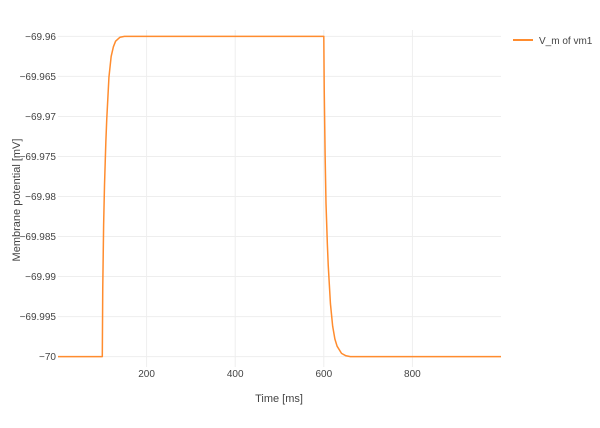 The image size is (600, 428). What do you see at coordinates (146, 374) in the screenshot?
I see `x-tick-label: 200` at bounding box center [146, 374].